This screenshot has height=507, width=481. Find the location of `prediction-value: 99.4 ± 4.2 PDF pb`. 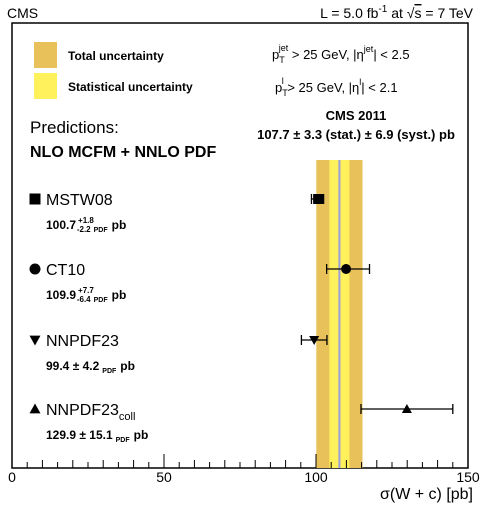

prediction-value: 99.4 ± 4.2 PDF pb is located at coordinates (90, 367).